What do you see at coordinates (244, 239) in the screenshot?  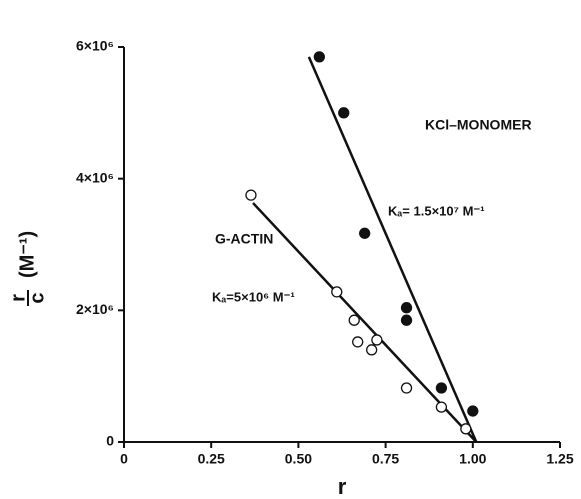 I see `series-label: G-ACTIN` at bounding box center [244, 239].